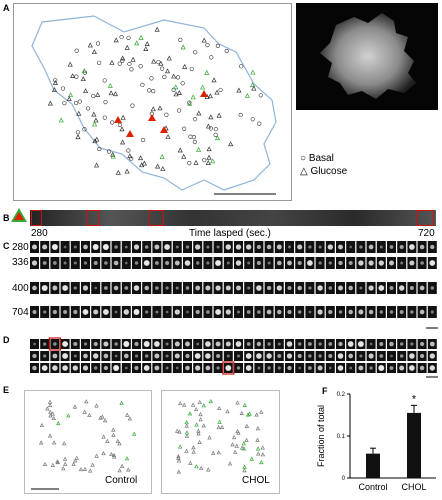 This screenshot has height=500, width=442. What do you see at coordinates (413, 487) in the screenshot?
I see `category-label: CHOL` at bounding box center [413, 487].